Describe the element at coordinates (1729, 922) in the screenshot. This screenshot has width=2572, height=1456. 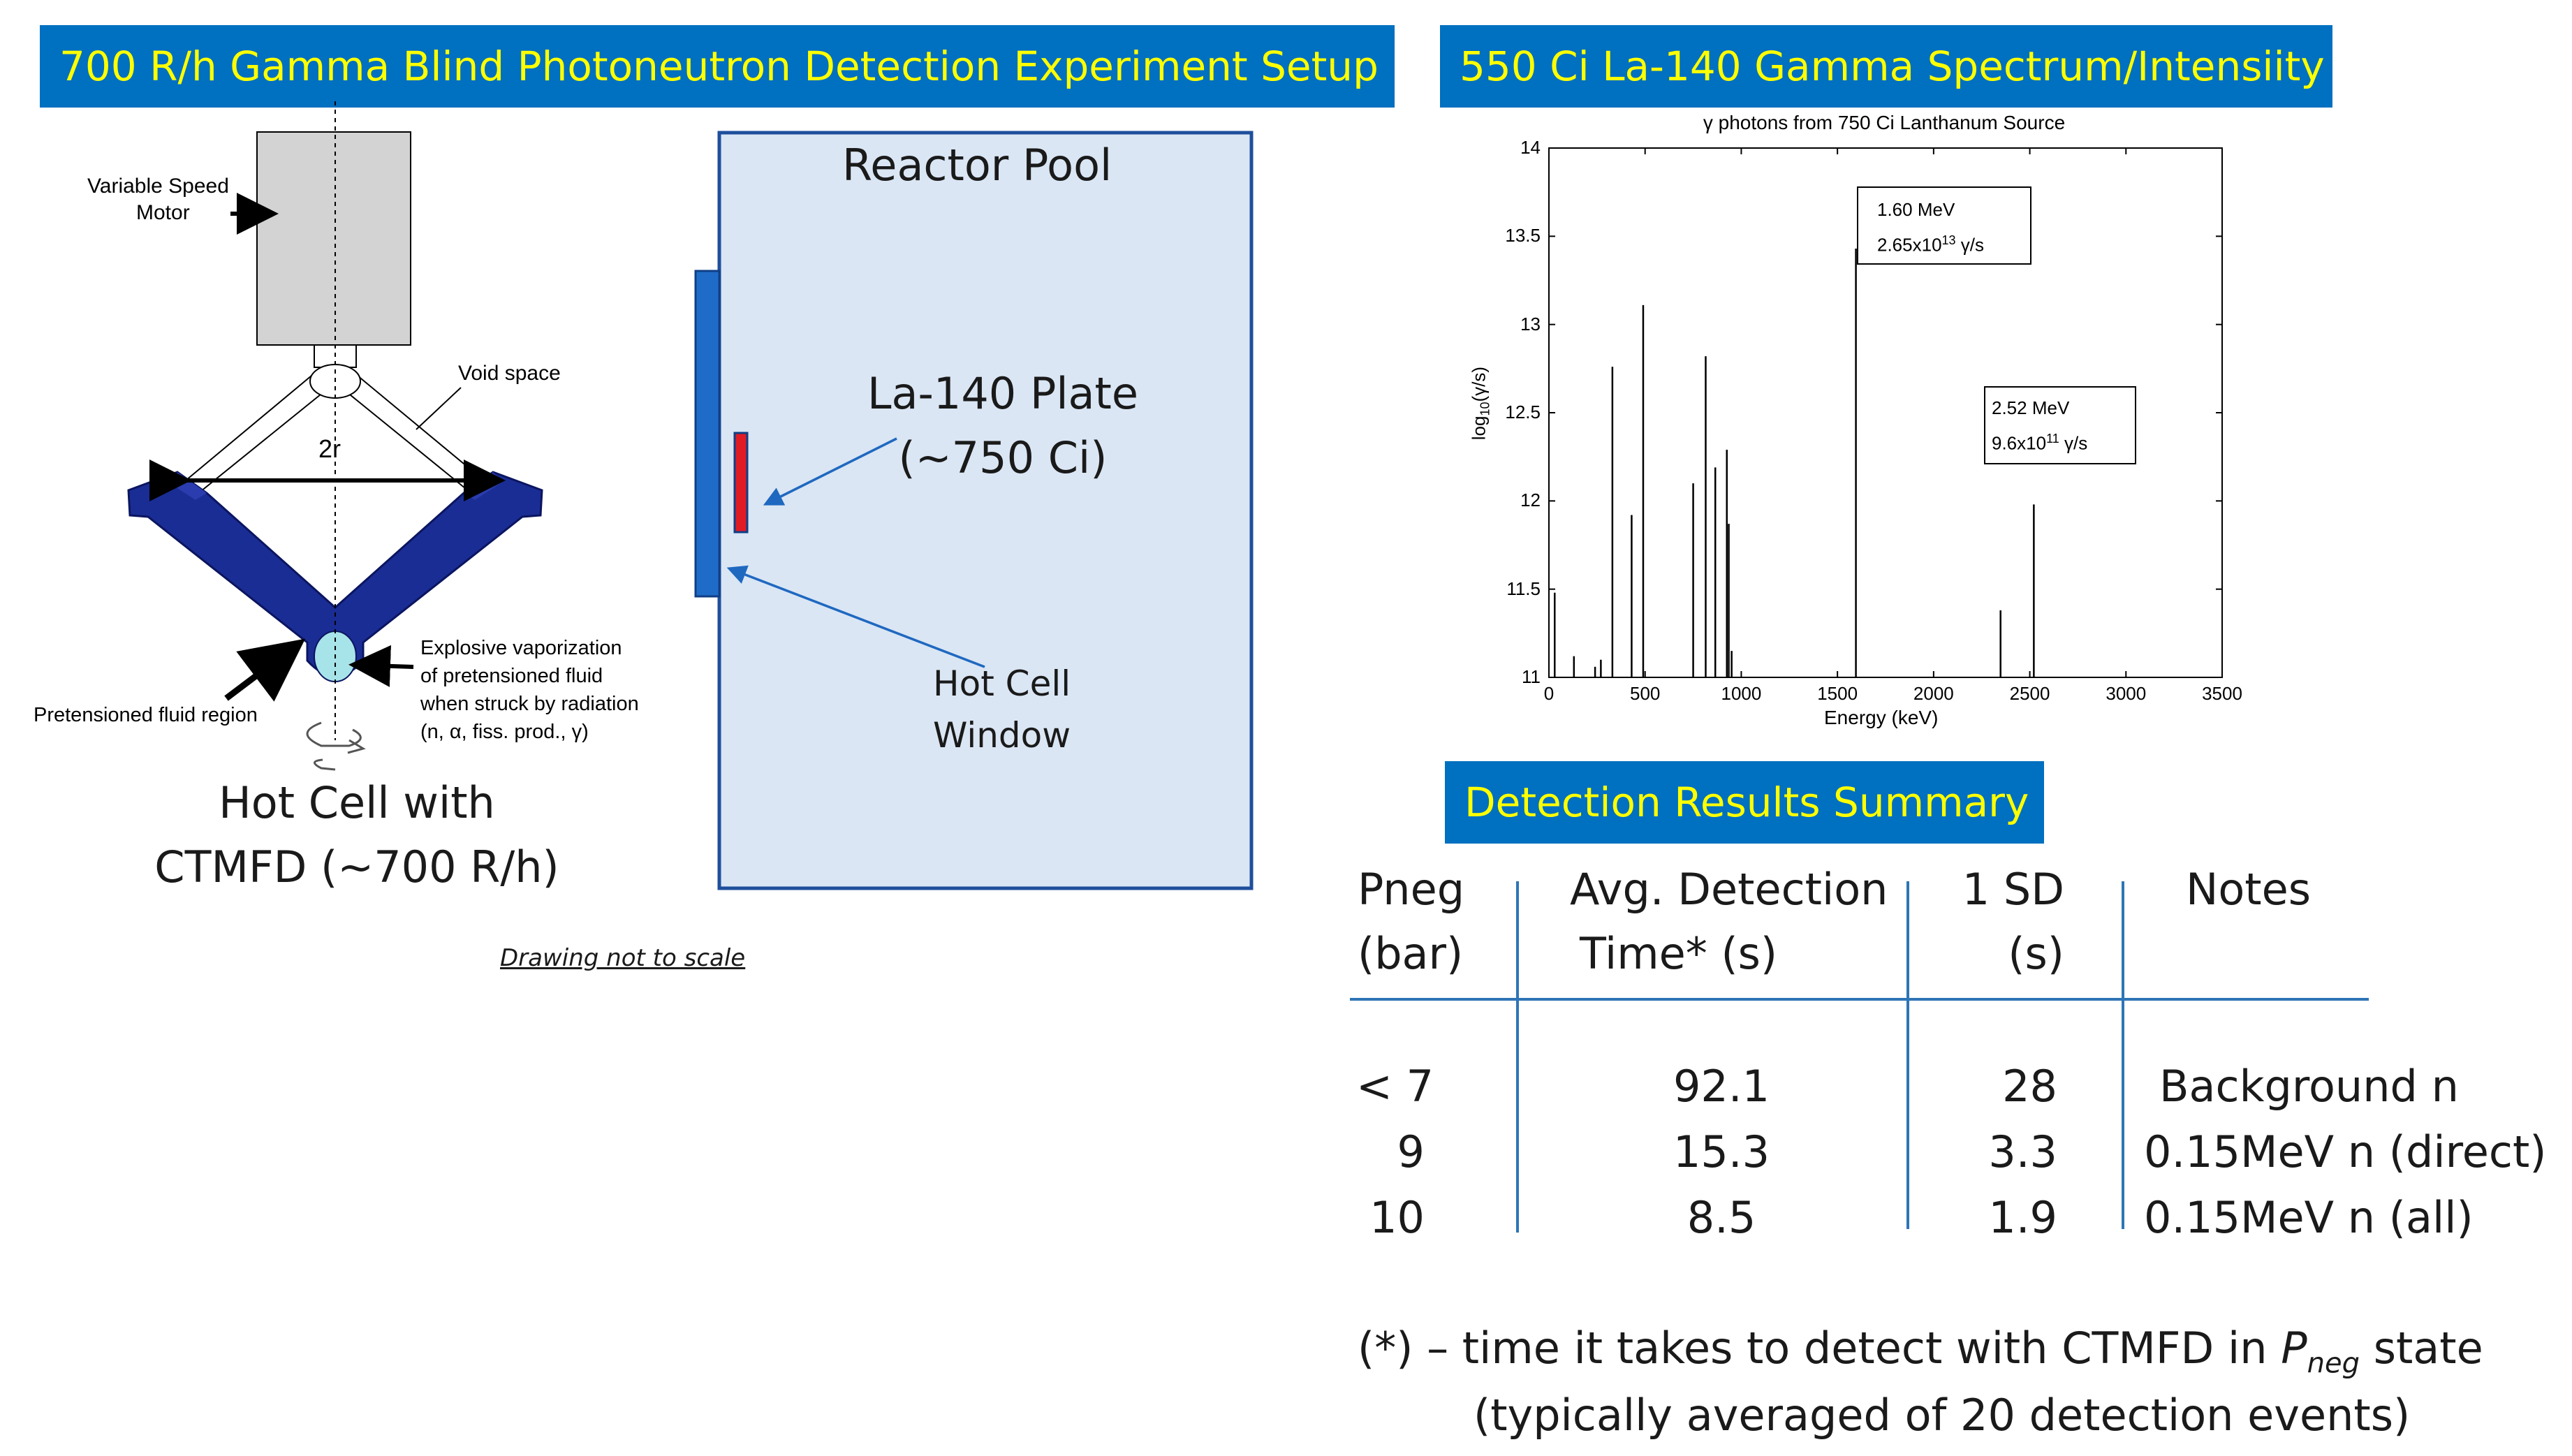
I see `col-avg-header: Avg. Detection Time* (s)` at that location.